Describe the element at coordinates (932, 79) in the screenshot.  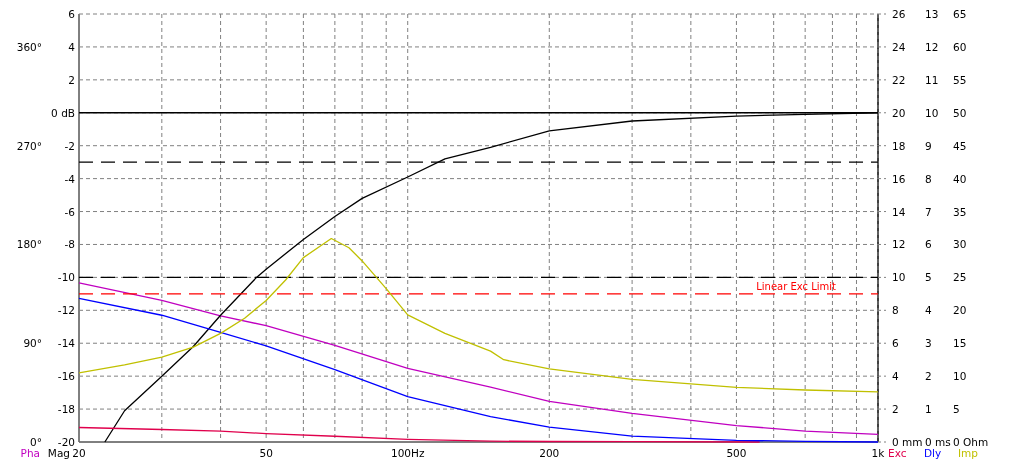
I see `y2-tick-label: 11` at that location.